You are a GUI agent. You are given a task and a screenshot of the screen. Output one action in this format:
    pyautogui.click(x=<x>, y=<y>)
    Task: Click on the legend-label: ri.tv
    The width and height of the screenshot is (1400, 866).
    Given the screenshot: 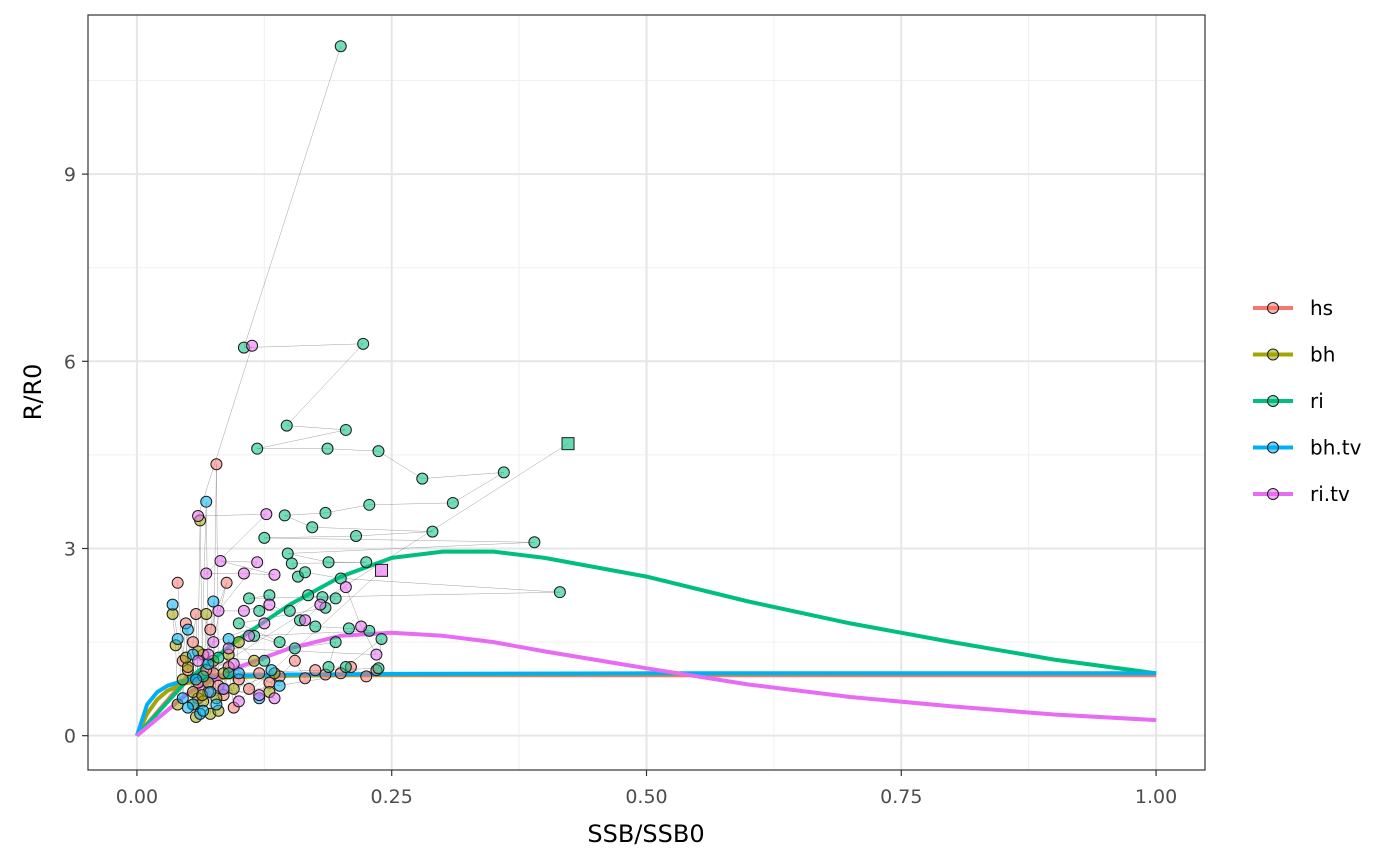 What is the action you would take?
    pyautogui.click(x=1330, y=494)
    